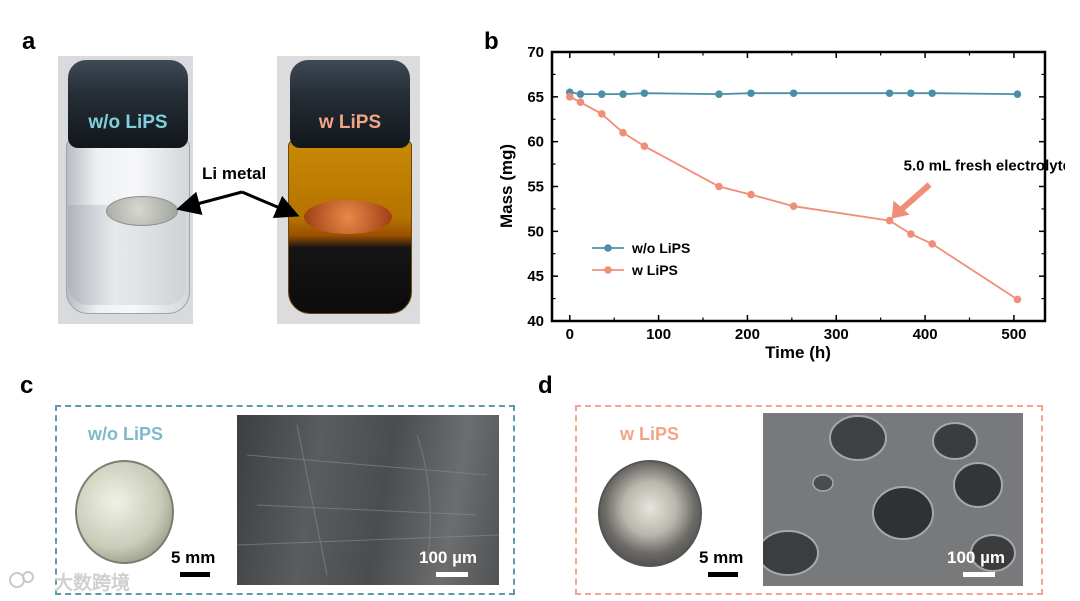 Image resolution: width=1080 pixels, height=601 pixels. What do you see at coordinates (658, 334) in the screenshot?
I see `x-tick-label: 100` at bounding box center [658, 334].